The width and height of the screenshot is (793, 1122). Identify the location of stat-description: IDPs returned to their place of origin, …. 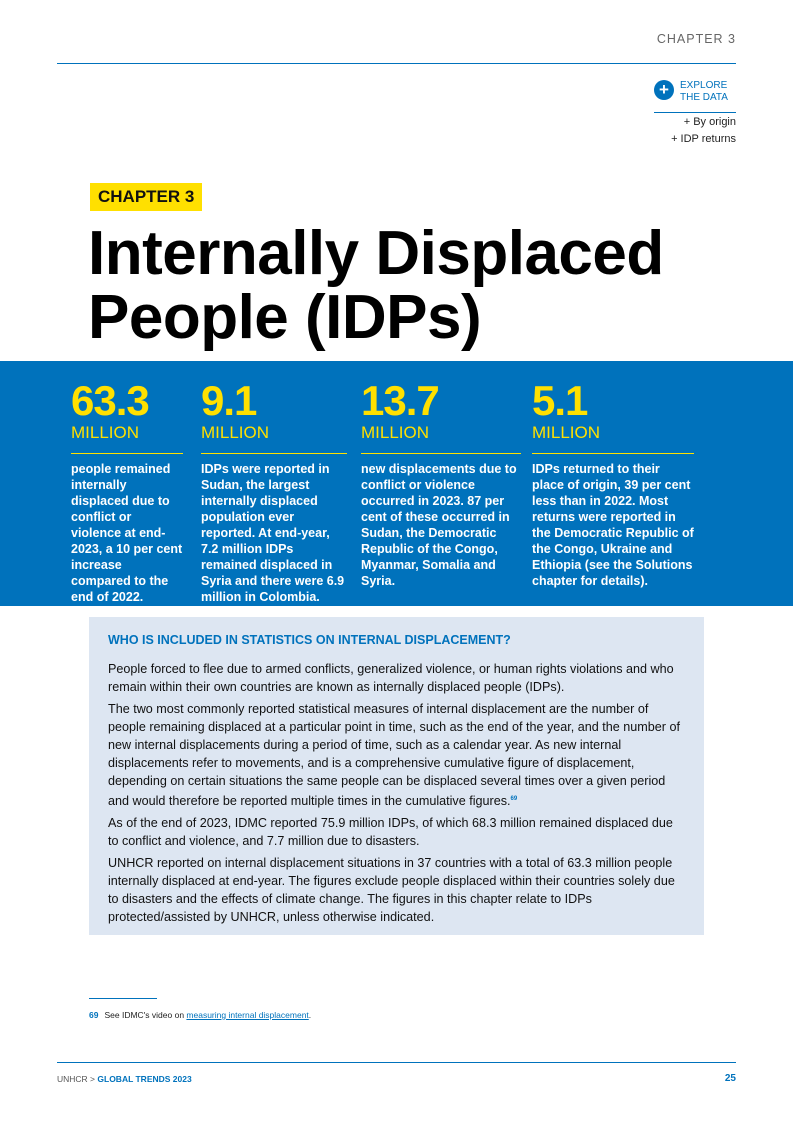
(613, 525).